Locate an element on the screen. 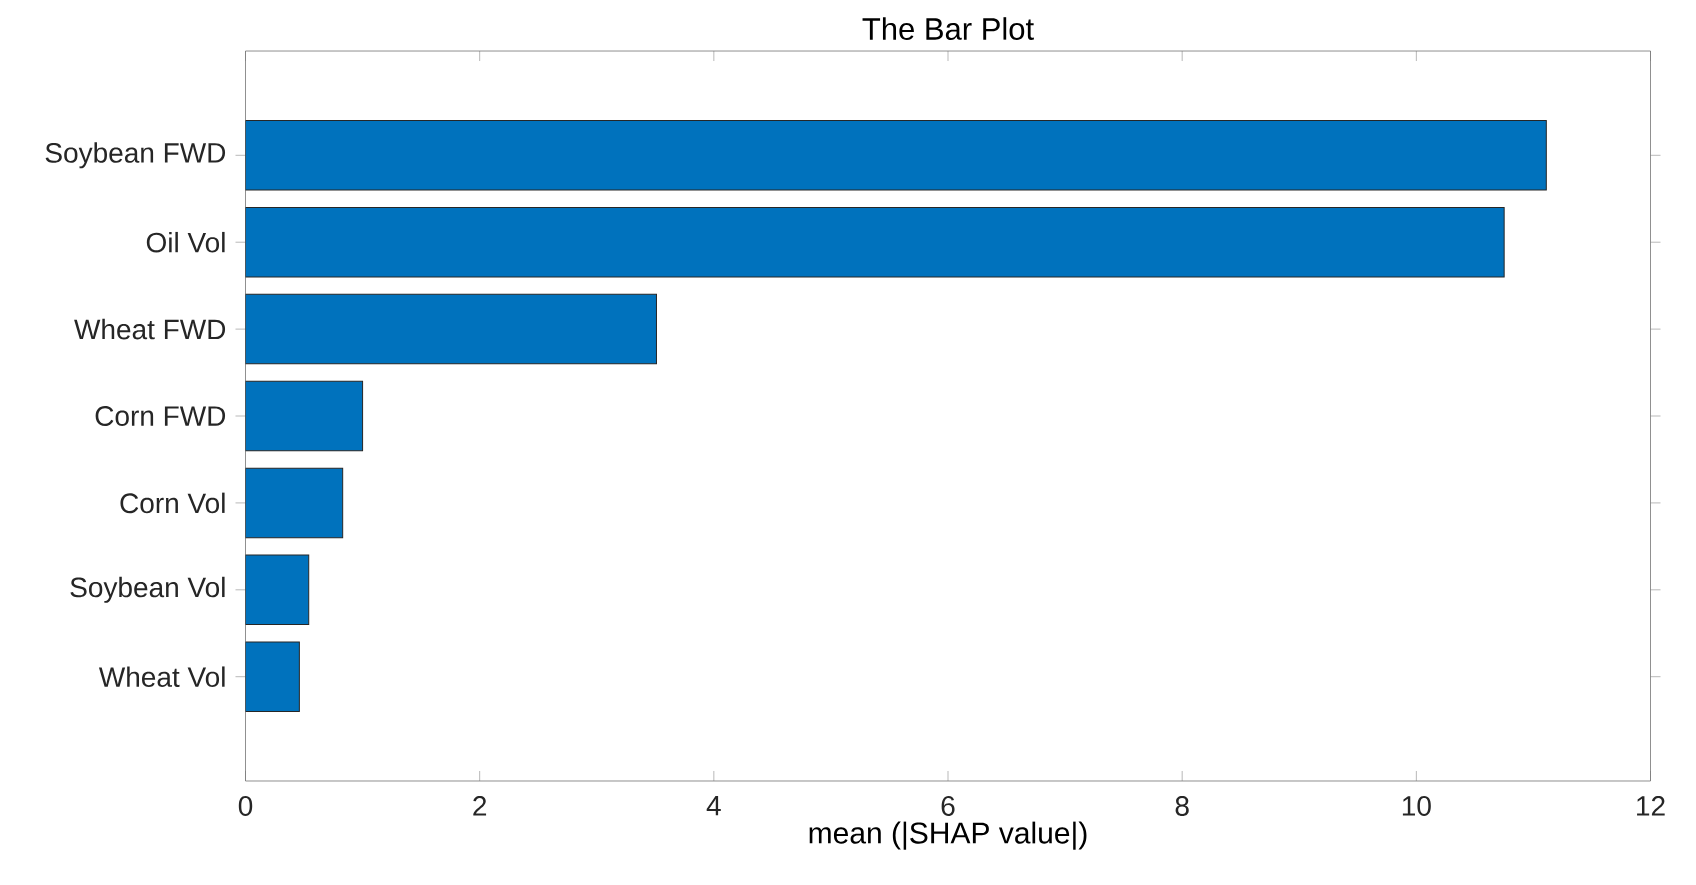 This screenshot has width=1696, height=885. chart-title: The Bar Plot is located at coordinates (948, 28).